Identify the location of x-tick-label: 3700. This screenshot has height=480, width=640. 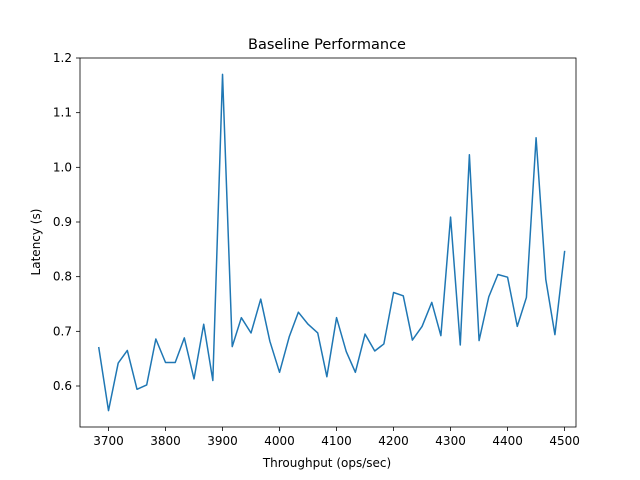
(108, 441).